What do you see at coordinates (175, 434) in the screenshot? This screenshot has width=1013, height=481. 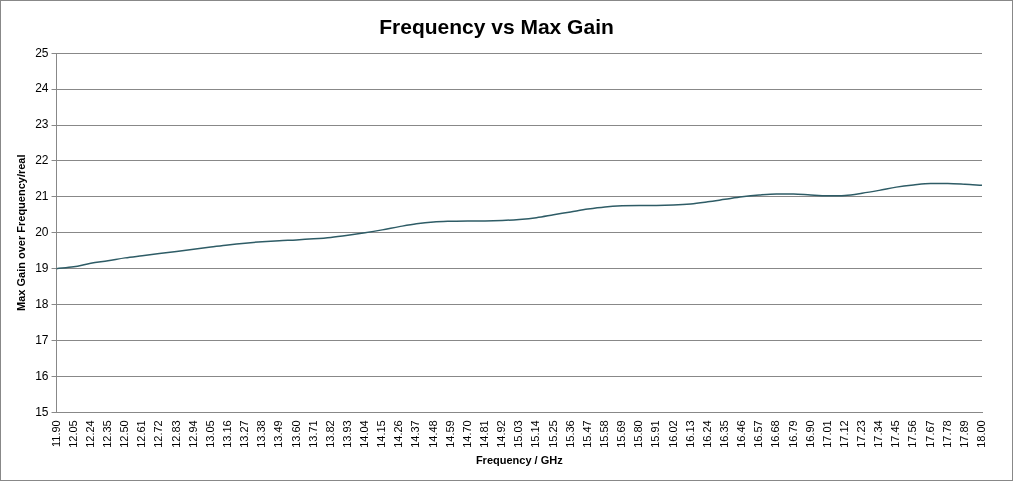 I see `x-tick-label: 12.83` at bounding box center [175, 434].